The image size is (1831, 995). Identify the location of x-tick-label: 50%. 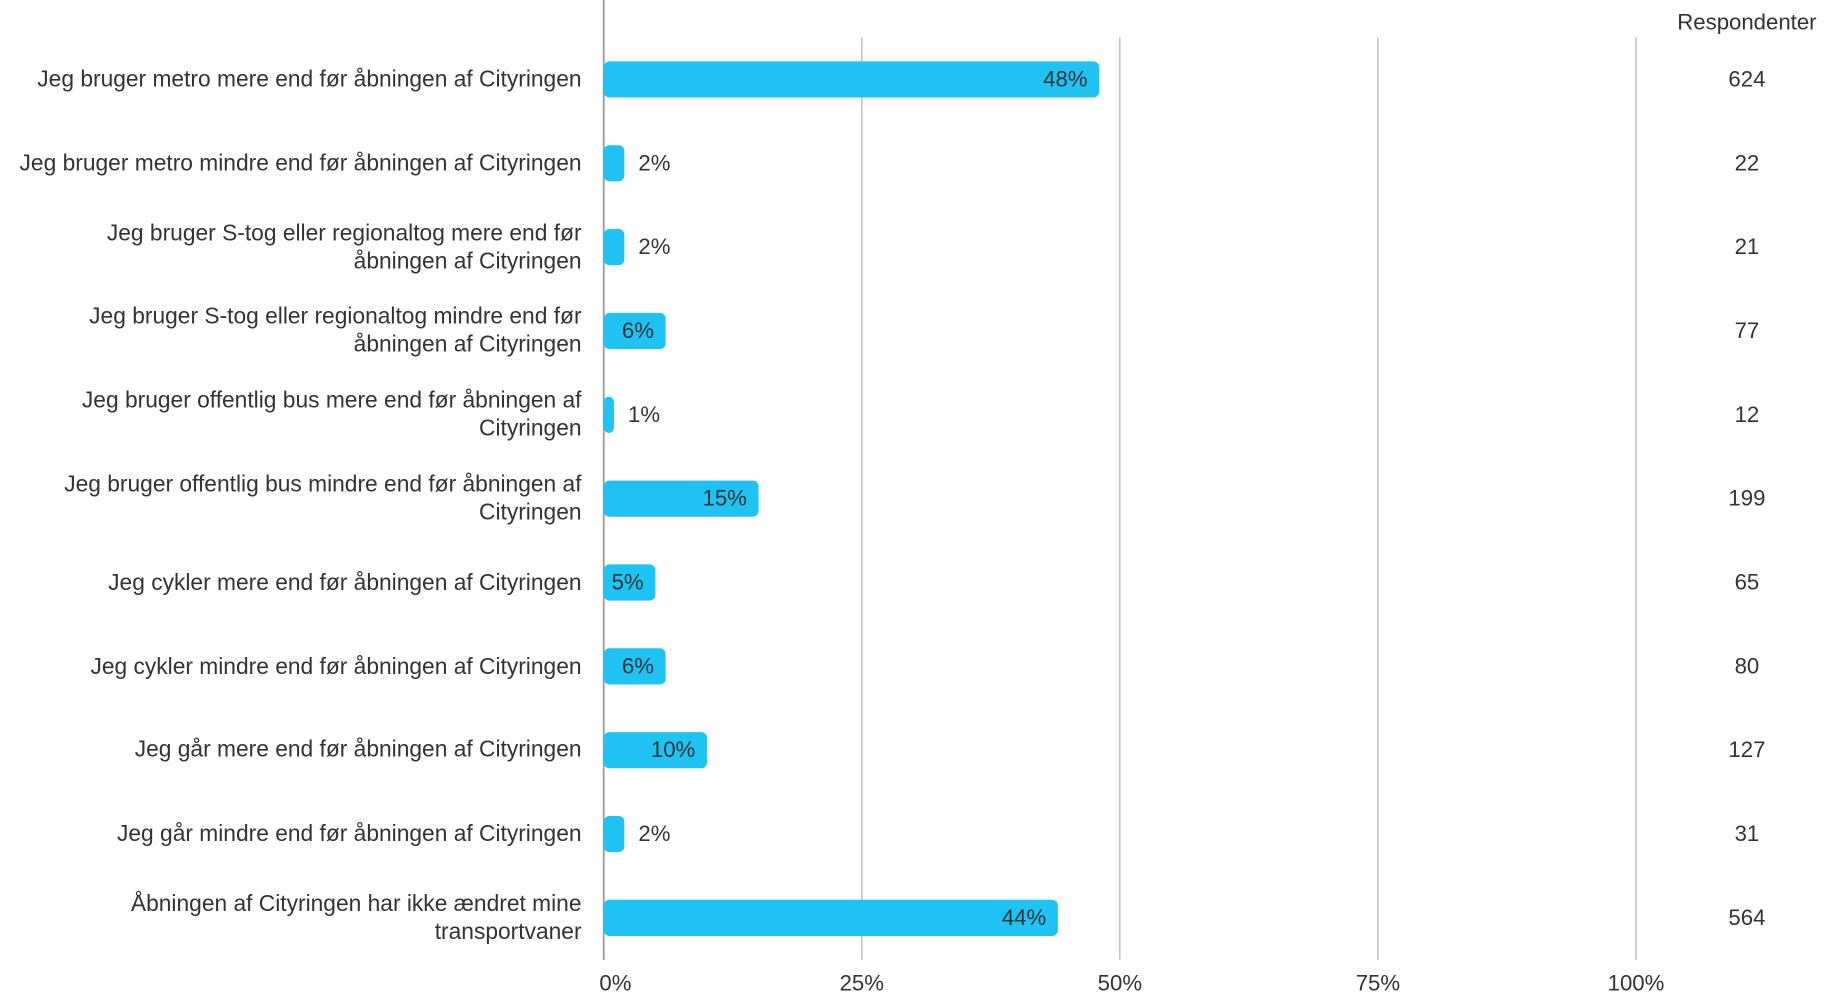
(1120, 982).